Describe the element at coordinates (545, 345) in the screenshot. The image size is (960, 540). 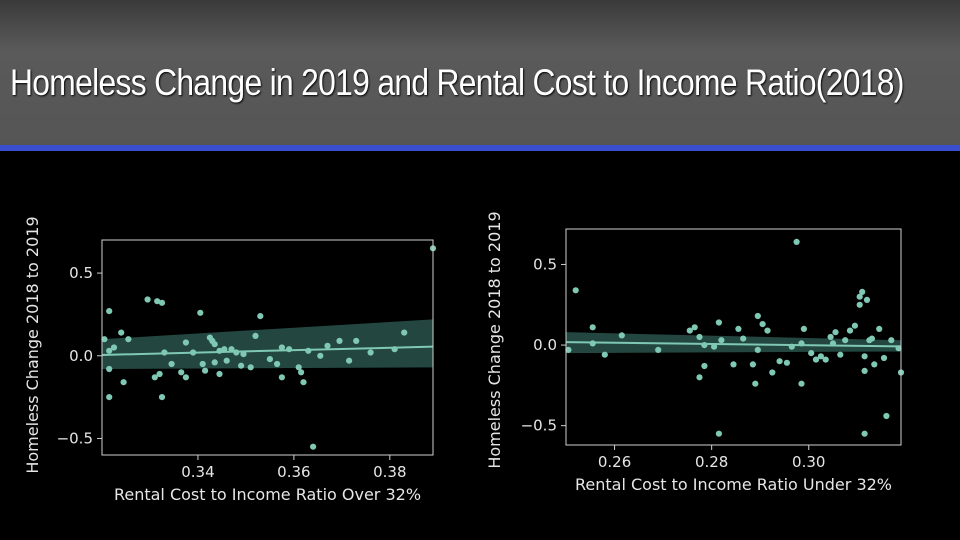
I see `y-tick-label: 0.0` at that location.